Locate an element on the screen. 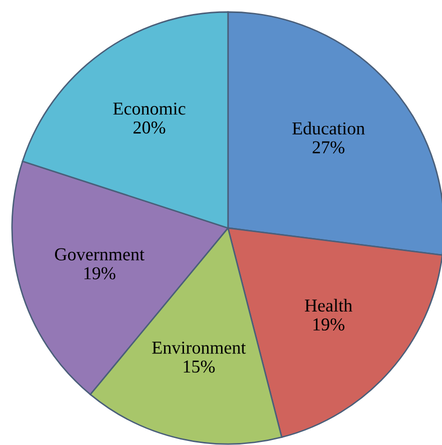  data-label: 15% is located at coordinates (199, 366).